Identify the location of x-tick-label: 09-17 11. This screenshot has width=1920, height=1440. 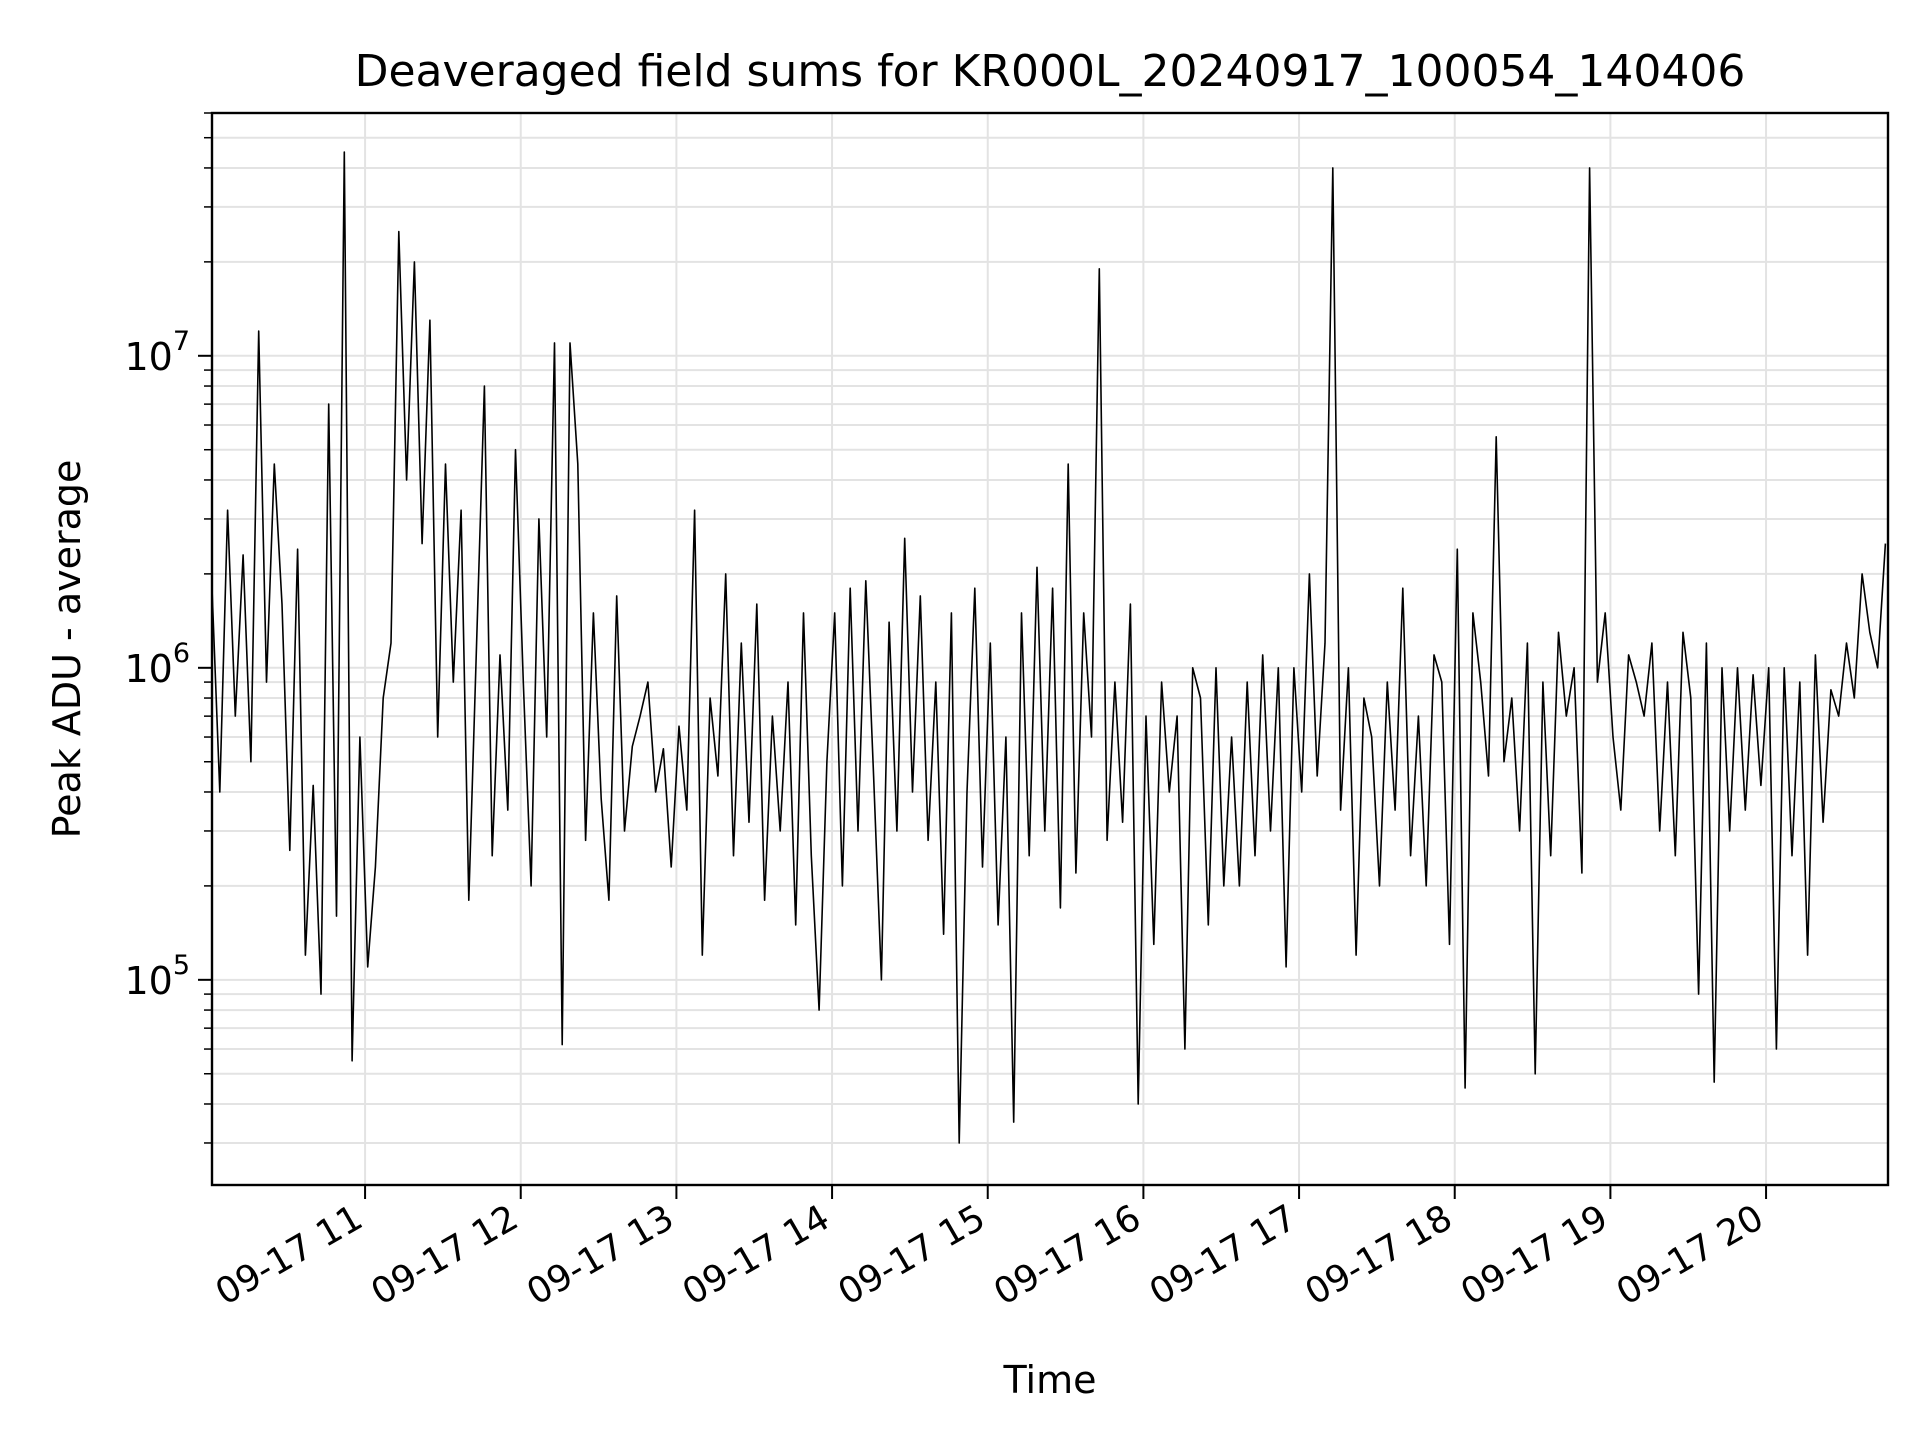
(289, 1255).